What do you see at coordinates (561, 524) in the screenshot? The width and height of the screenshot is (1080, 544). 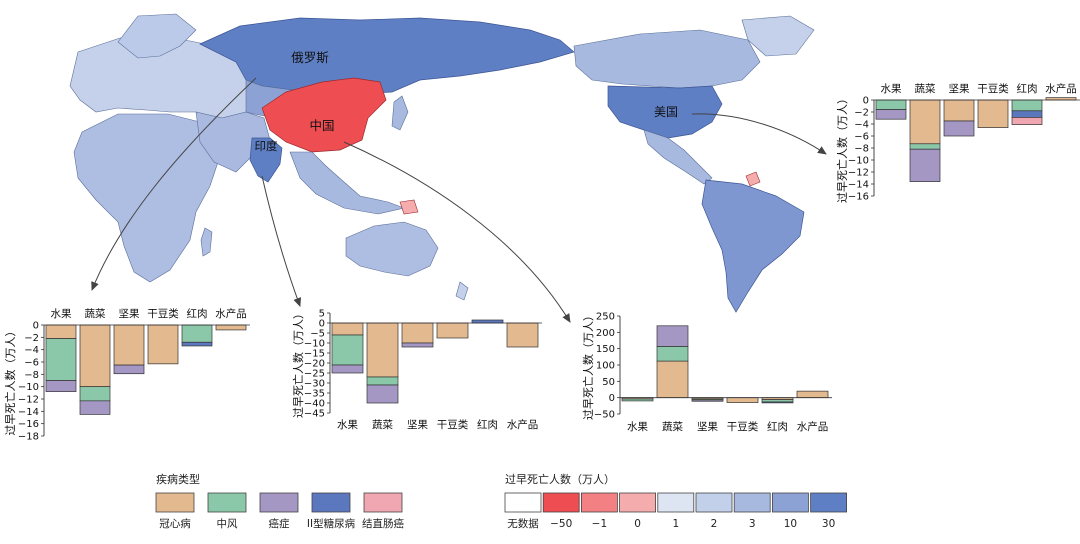 I see `death-legend-label: −50` at bounding box center [561, 524].